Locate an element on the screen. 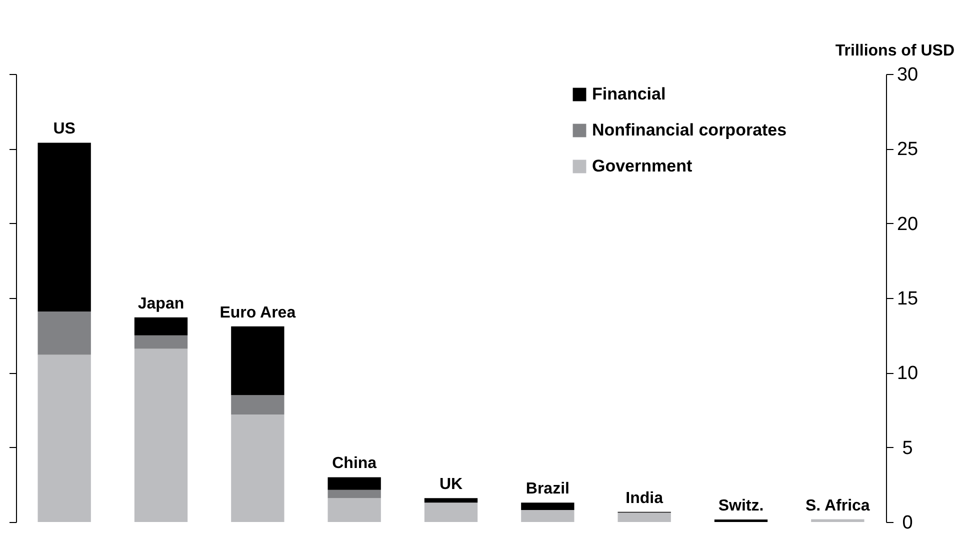  x-tick-label: Euro Area is located at coordinates (258, 313).